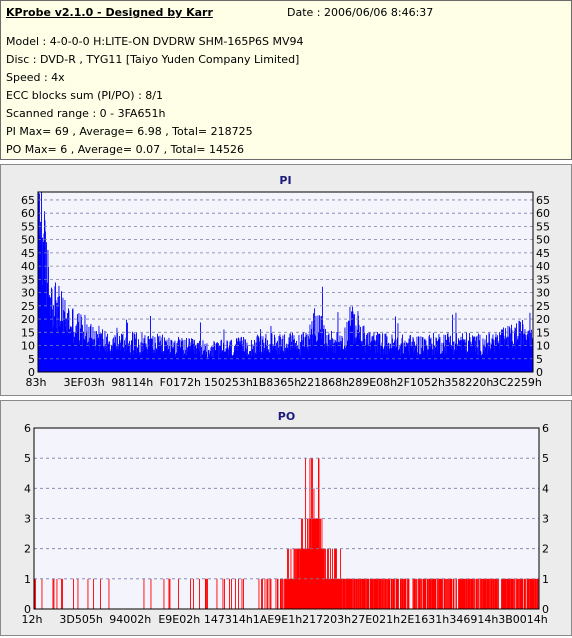  What do you see at coordinates (543, 200) in the screenshot?
I see `pi-ytick-right-13: 65` at bounding box center [543, 200].